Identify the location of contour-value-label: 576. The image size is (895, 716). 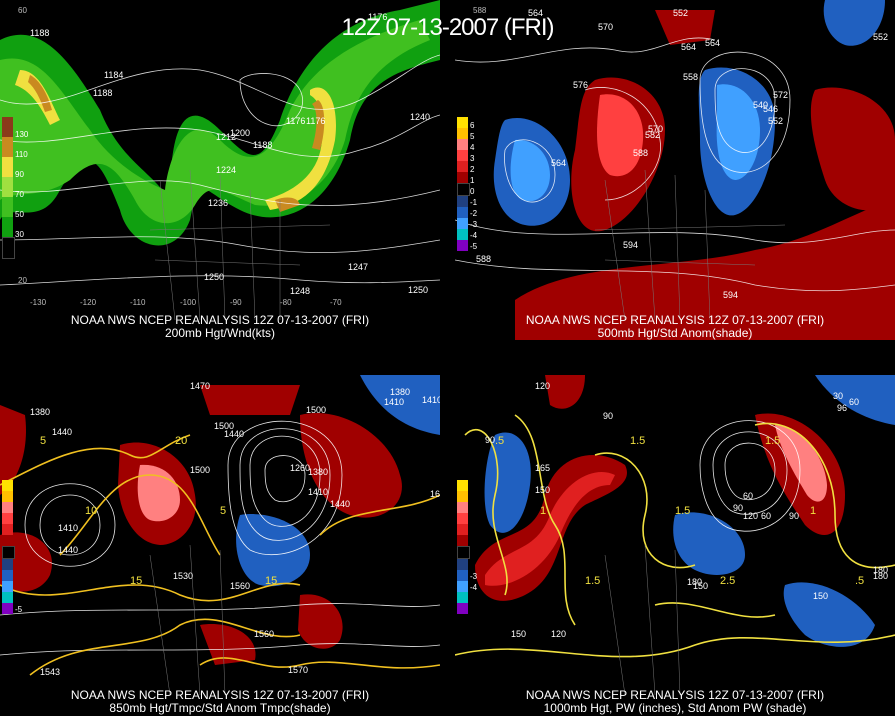
(581, 85).